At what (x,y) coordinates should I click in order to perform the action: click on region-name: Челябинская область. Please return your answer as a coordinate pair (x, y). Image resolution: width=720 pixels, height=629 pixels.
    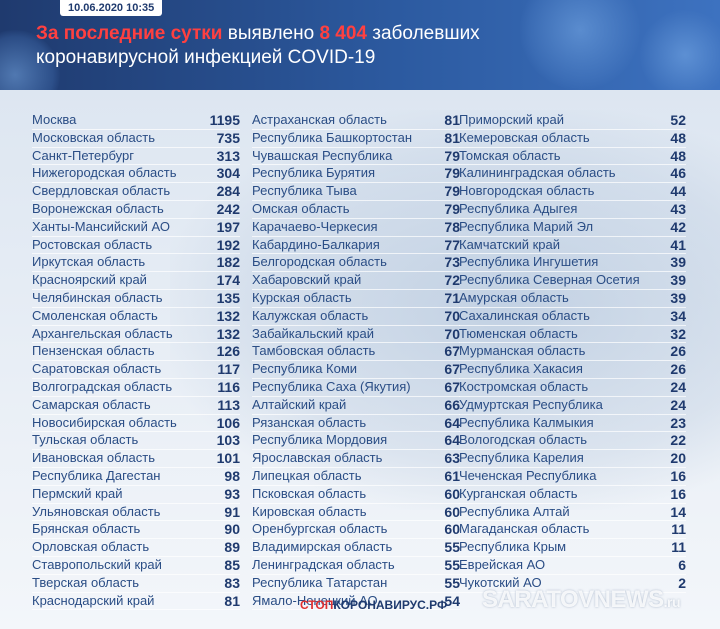
    Looking at the image, I should click on (97, 297).